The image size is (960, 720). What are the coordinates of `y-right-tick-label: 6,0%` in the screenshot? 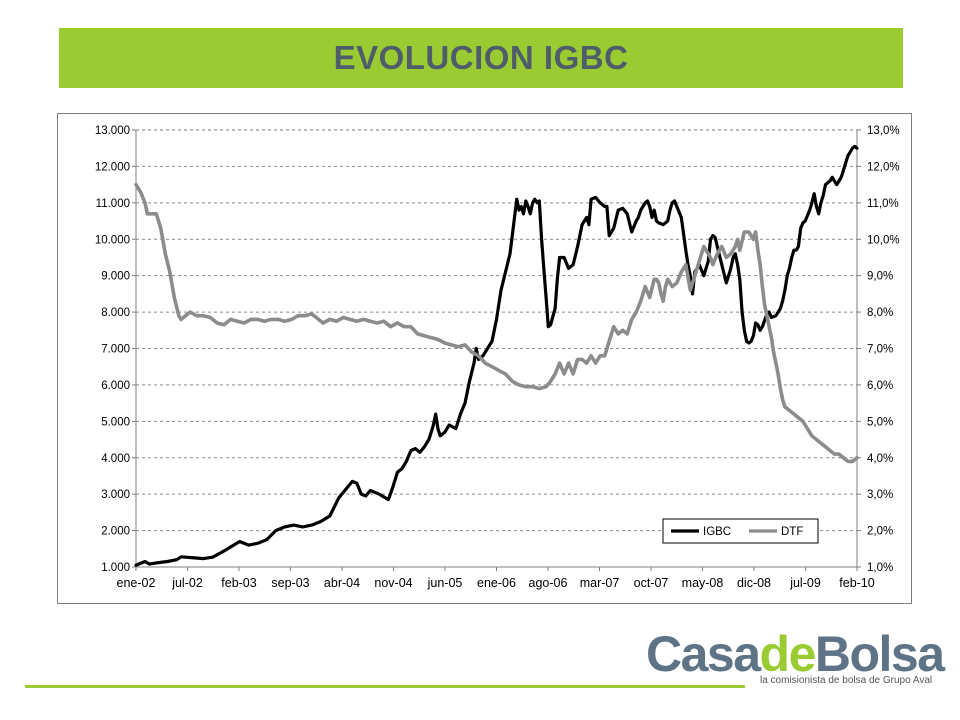 It's located at (880, 386).